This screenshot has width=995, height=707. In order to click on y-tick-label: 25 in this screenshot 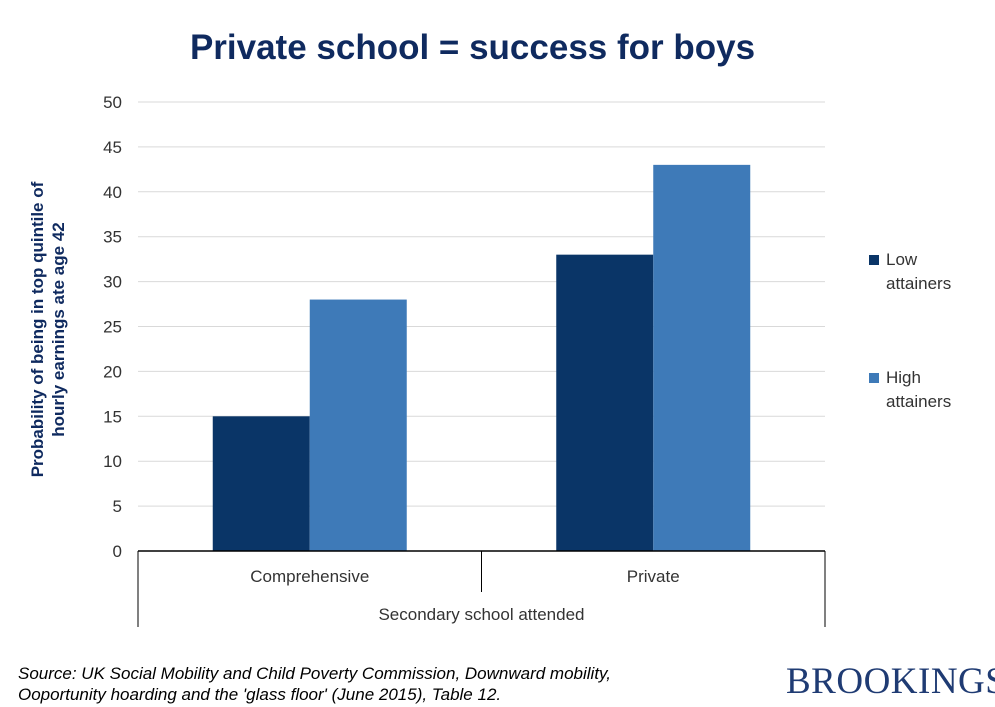, I will do `click(112, 327)`.